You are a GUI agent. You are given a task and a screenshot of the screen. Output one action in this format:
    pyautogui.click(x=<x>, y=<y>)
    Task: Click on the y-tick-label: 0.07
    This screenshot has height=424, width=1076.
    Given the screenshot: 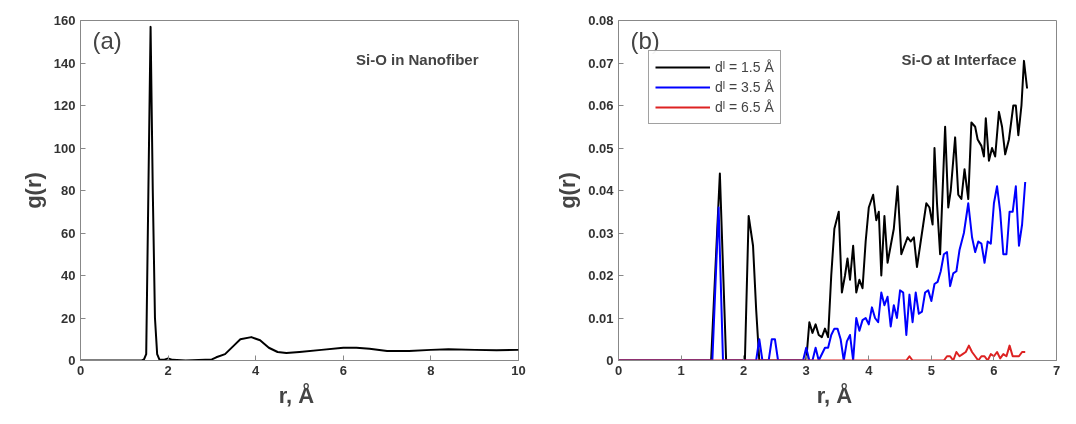 What is the action you would take?
    pyautogui.click(x=601, y=63)
    